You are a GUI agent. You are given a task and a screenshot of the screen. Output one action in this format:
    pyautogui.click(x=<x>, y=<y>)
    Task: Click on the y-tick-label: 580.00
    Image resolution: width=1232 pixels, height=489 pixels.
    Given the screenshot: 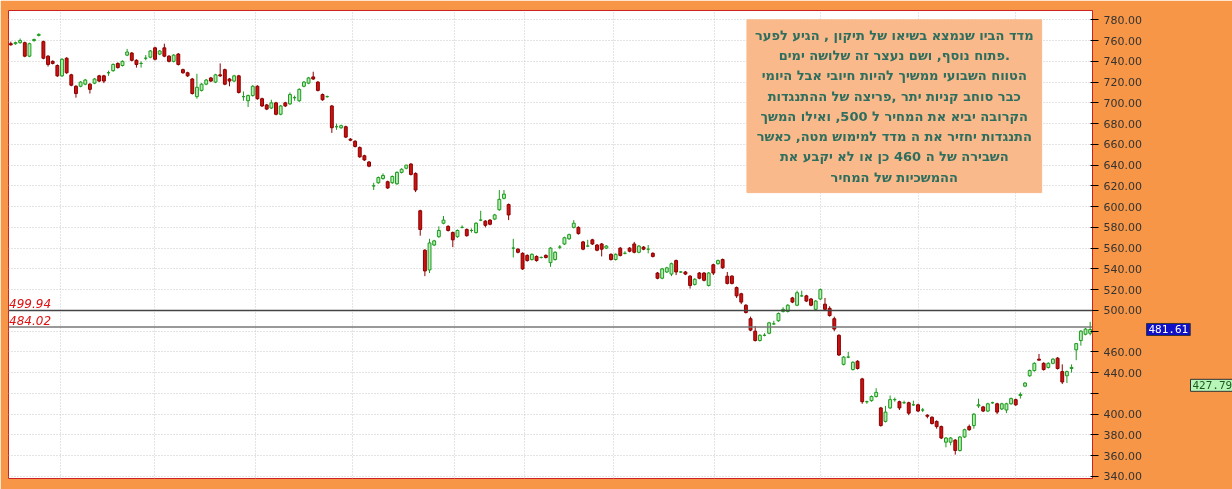 What is the action you would take?
    pyautogui.click(x=1122, y=228)
    